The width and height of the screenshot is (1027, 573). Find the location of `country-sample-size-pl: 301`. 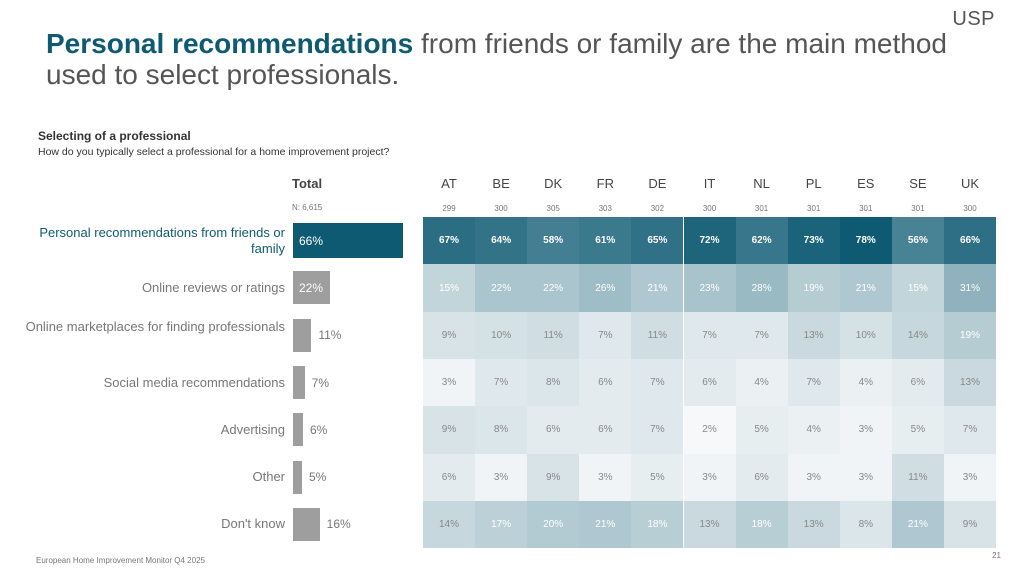

country-sample-size-pl: 301 is located at coordinates (814, 208).